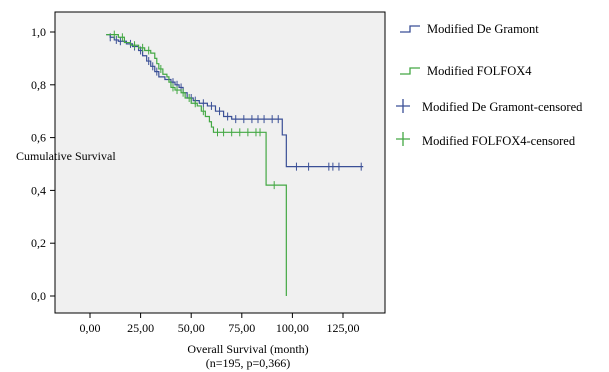 This screenshot has width=609, height=372. I want to click on x-tick-label: 75,00, so click(241, 328).